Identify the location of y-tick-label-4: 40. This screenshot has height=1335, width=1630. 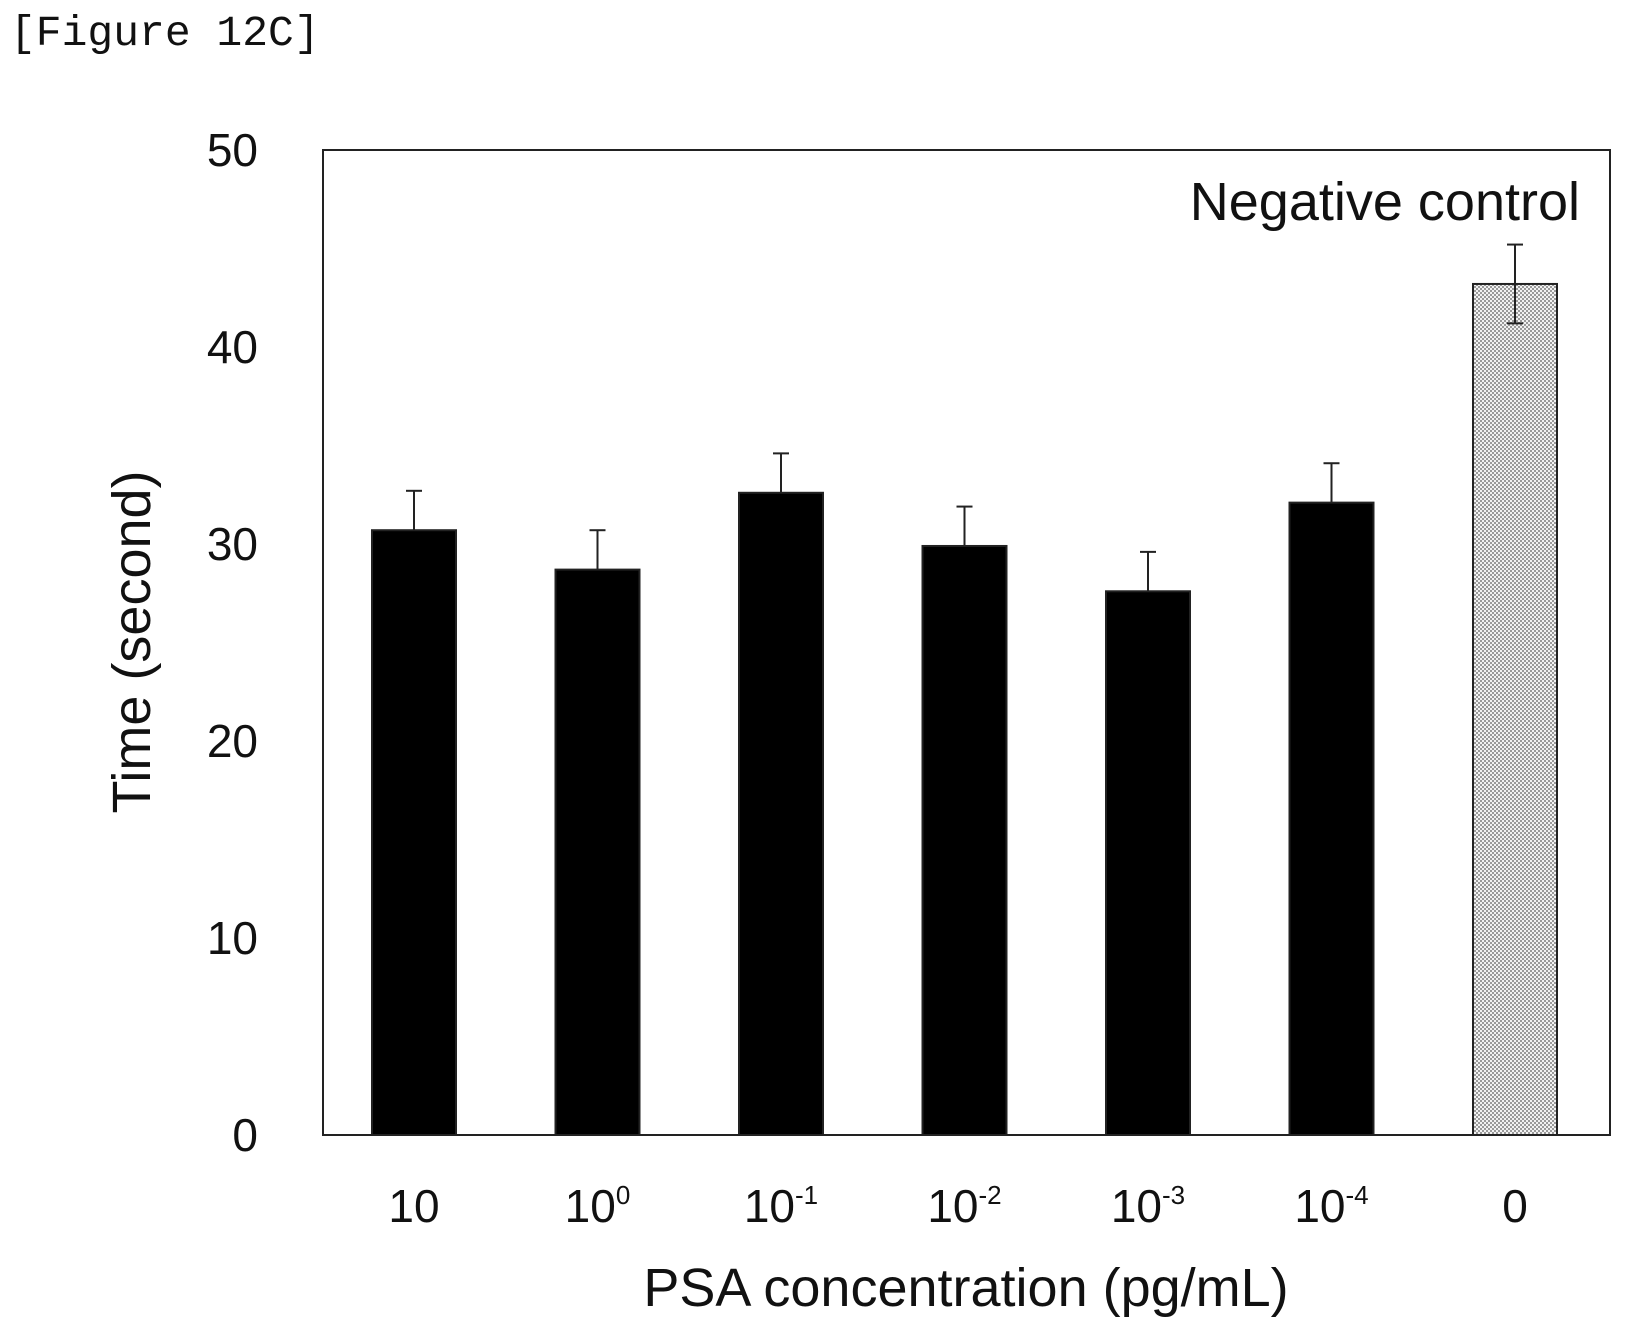
(232, 347).